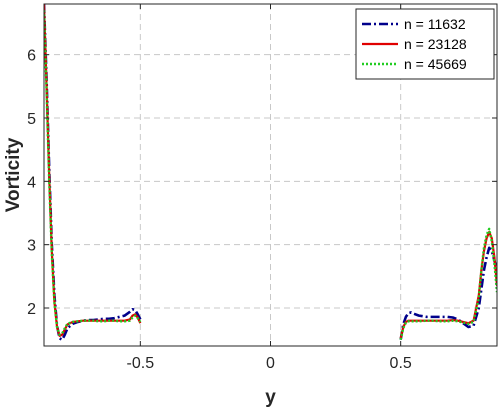  Describe the element at coordinates (141, 363) in the screenshot. I see `x-tick-label: -0.5` at that location.